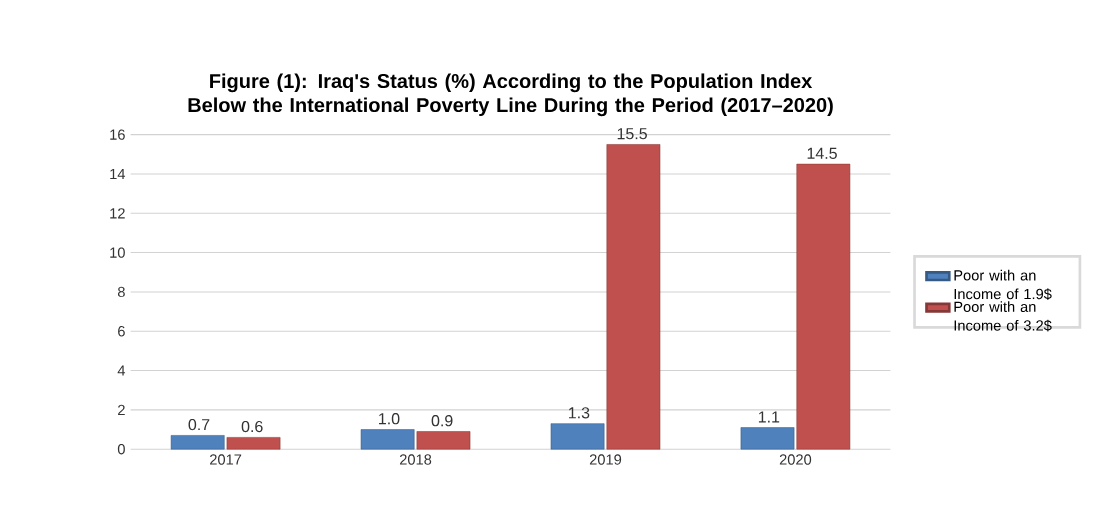  I want to click on y-tick-label: 2, so click(121, 409).